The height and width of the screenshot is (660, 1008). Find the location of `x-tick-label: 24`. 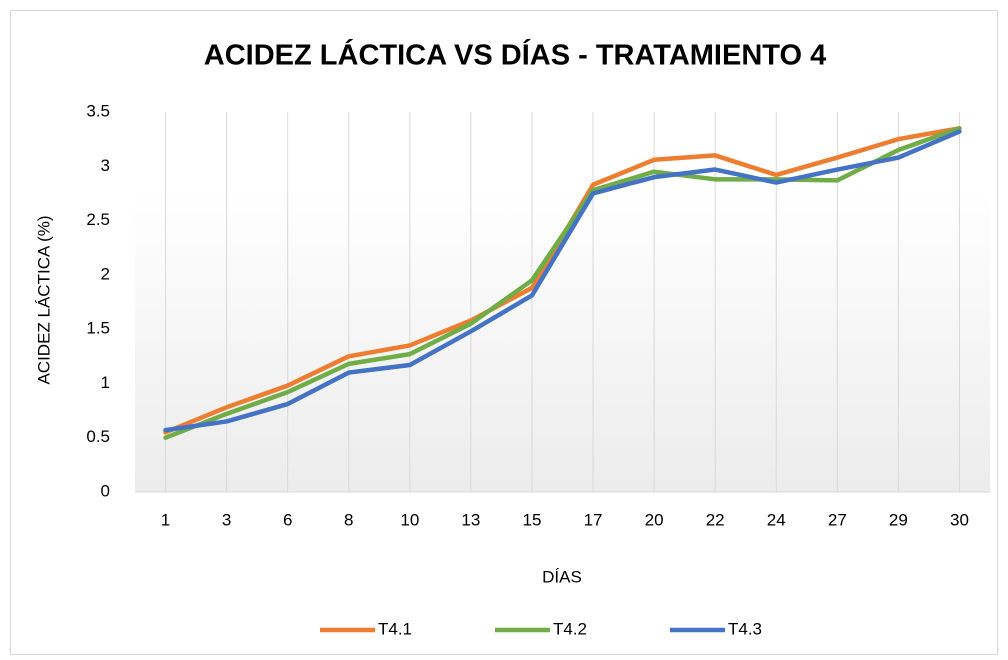

x-tick-label: 24 is located at coordinates (776, 519).